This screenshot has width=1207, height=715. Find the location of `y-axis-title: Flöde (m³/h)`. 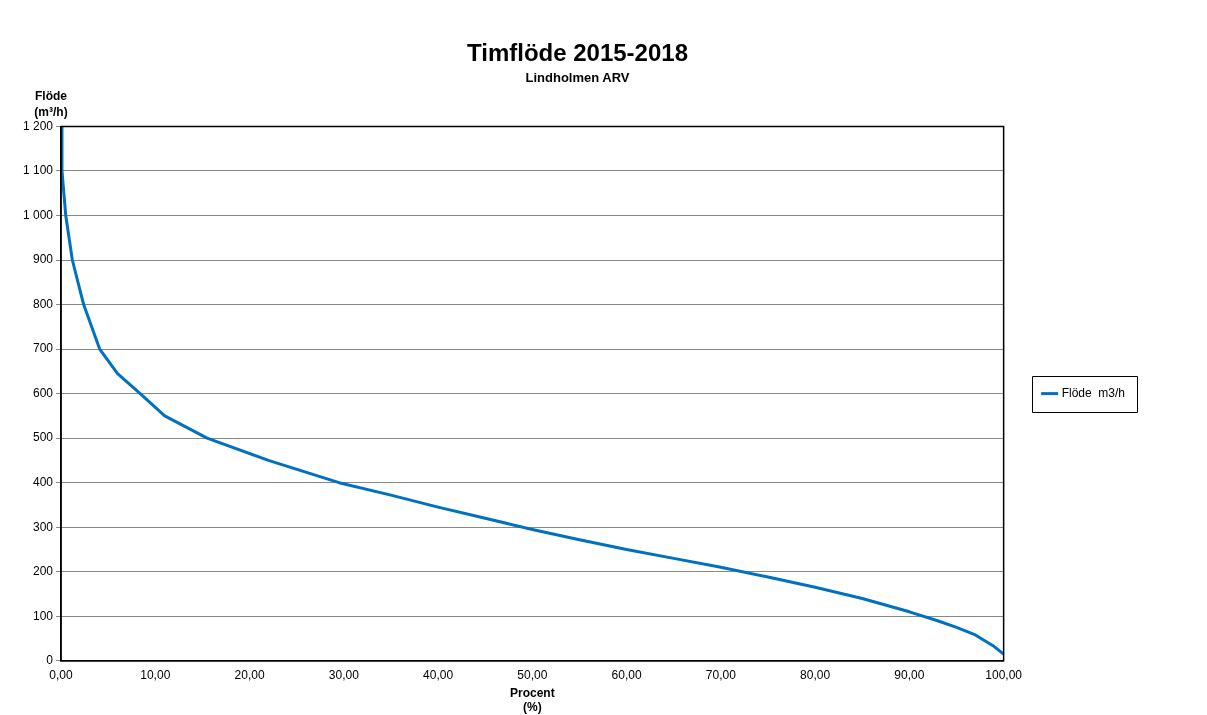

y-axis-title: Flöde (m³/h) is located at coordinates (51, 104).